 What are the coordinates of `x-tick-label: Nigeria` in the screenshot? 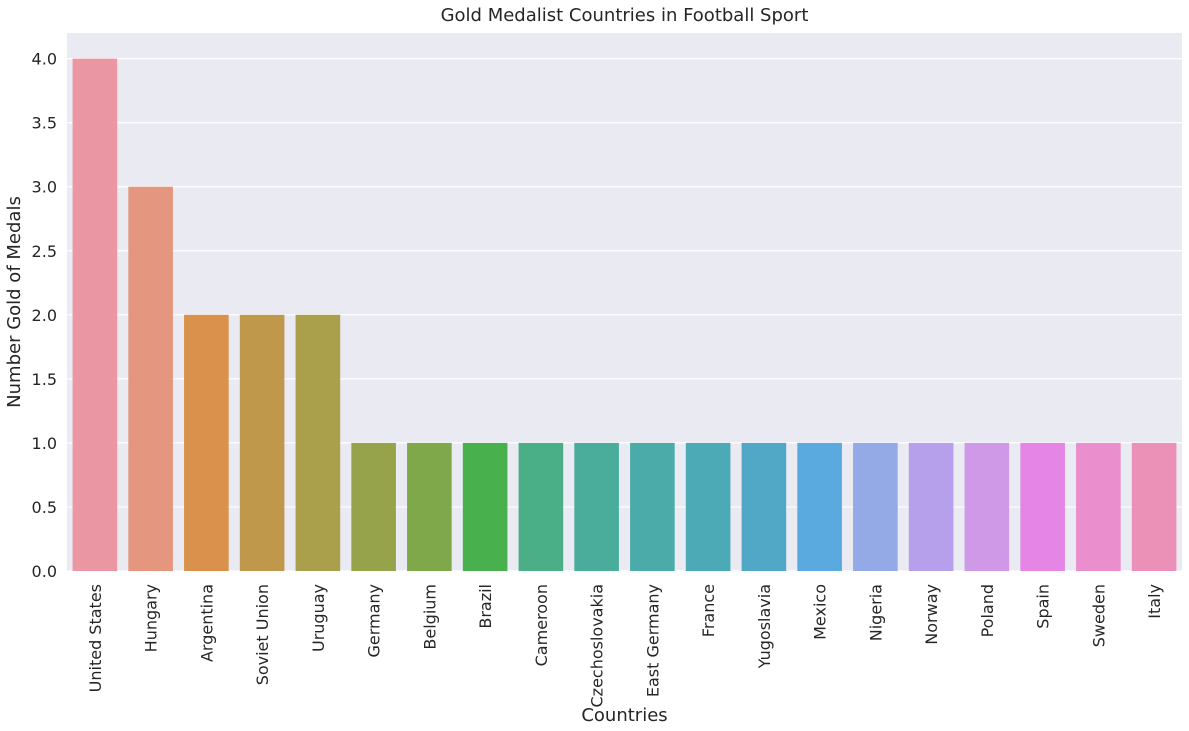 It's located at (875, 612).